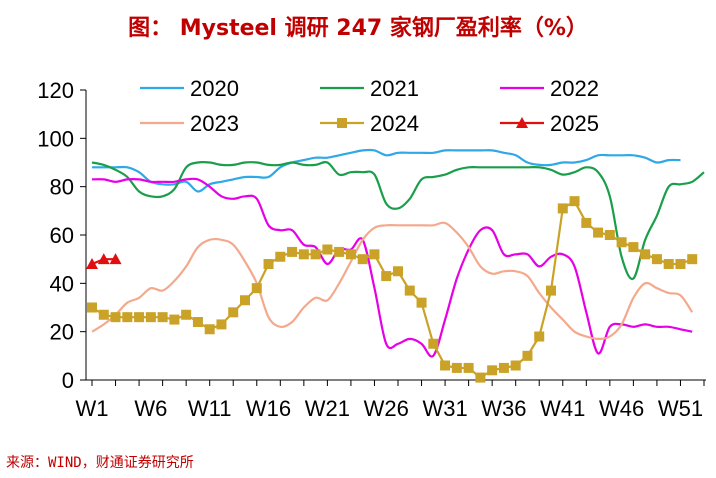  I want to click on legend-label: 2025, so click(574, 123).